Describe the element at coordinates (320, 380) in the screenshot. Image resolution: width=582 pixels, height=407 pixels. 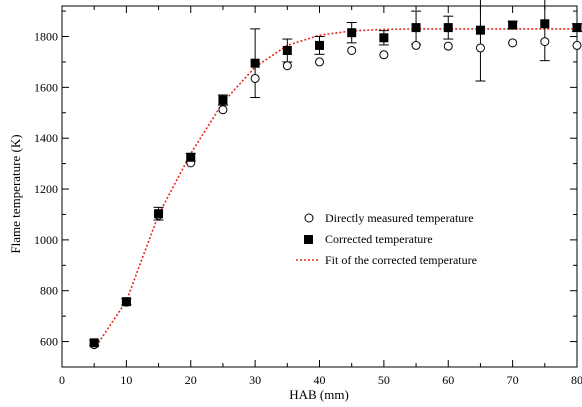
I see `x-tick-label: 40` at that location.